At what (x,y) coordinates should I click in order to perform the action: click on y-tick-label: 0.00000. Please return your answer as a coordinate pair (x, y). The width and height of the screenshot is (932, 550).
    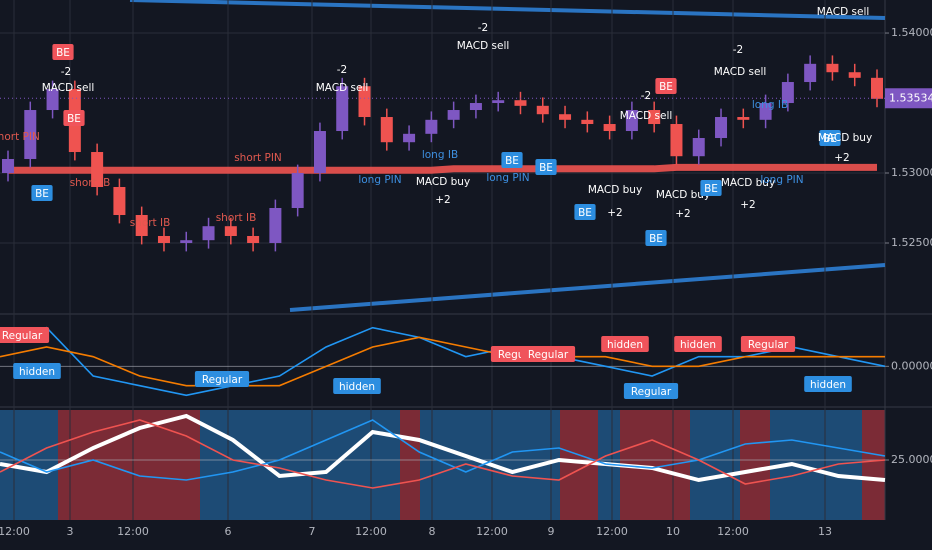
    Looking at the image, I should click on (911, 365).